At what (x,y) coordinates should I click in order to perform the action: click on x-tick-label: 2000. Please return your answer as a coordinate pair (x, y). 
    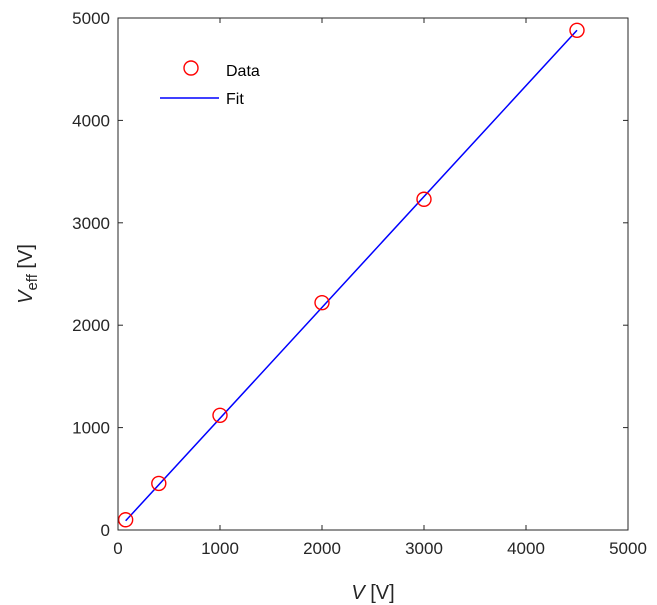
    Looking at the image, I should click on (322, 548).